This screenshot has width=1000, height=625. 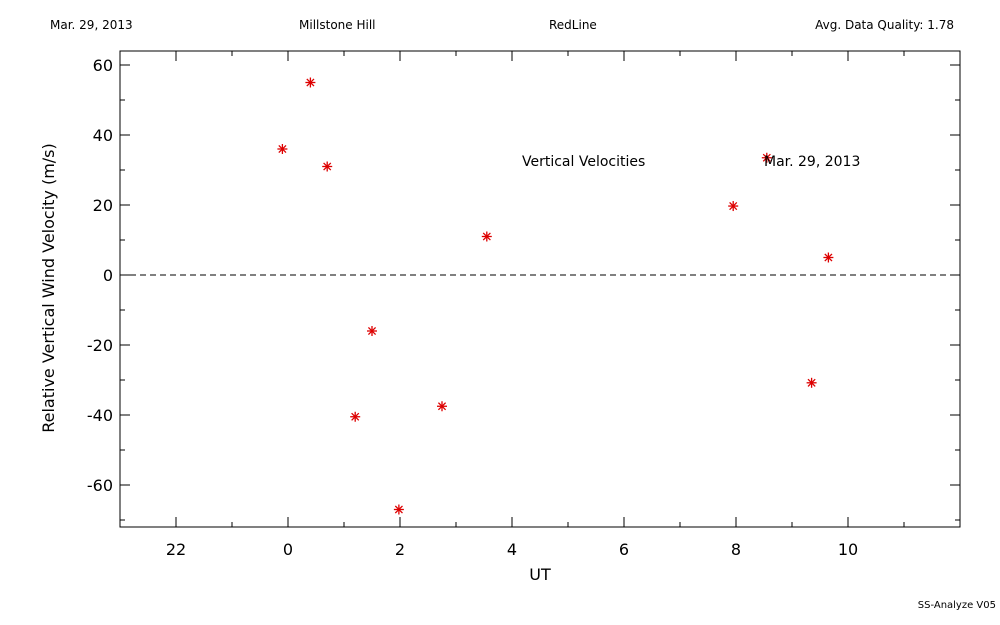 What do you see at coordinates (812, 162) in the screenshot?
I see `annotation-date: Mar. 29, 2013` at bounding box center [812, 162].